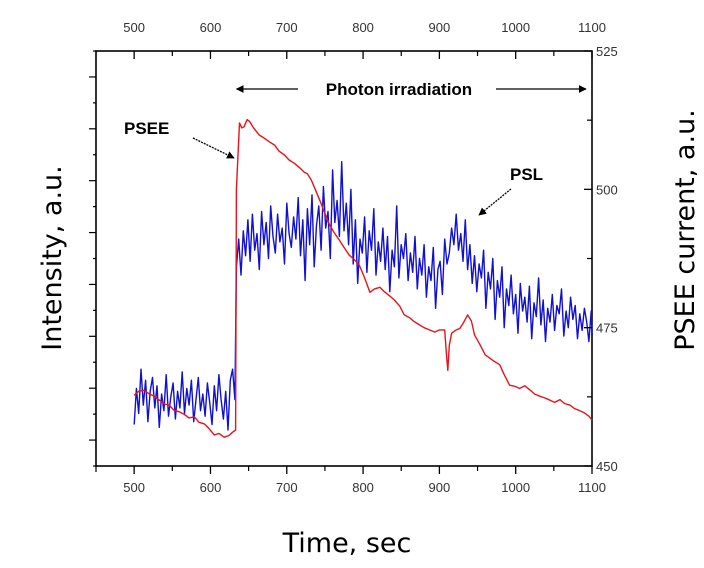 The width and height of the screenshot is (704, 568). I want to click on y-right-tick-label: 525, so click(607, 51).